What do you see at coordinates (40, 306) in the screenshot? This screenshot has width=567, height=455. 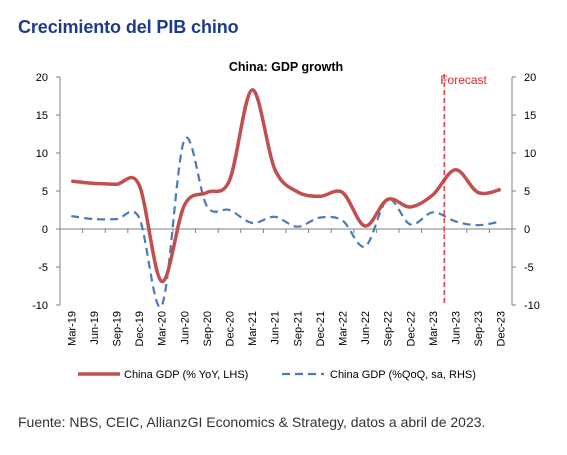 I see `left-axis-tick-label: -10` at bounding box center [40, 306].